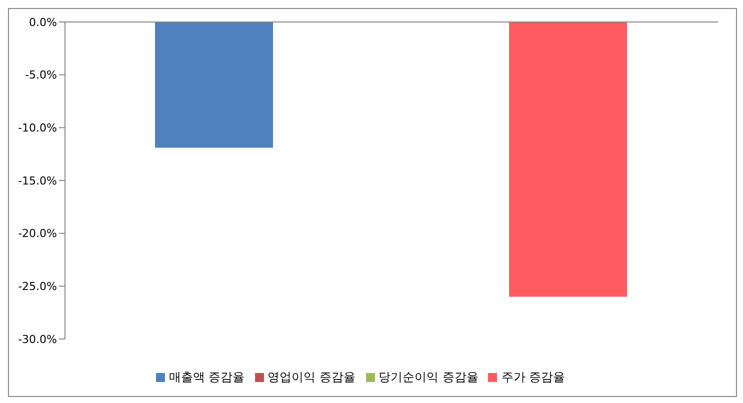 This screenshot has height=403, width=743. What do you see at coordinates (37, 128) in the screenshot?
I see `y-tick-label: -10.0%` at bounding box center [37, 128].